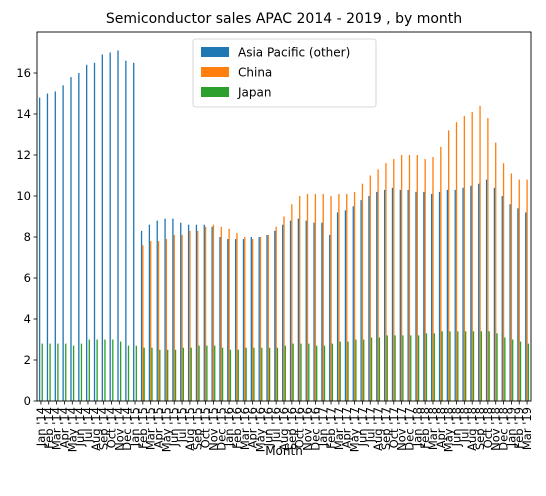 Image resolution: width=546 pixels, height=496 pixels. What do you see at coordinates (526, 306) in the screenshot?
I see `bar-asia-pacific-other--62` at bounding box center [526, 306].